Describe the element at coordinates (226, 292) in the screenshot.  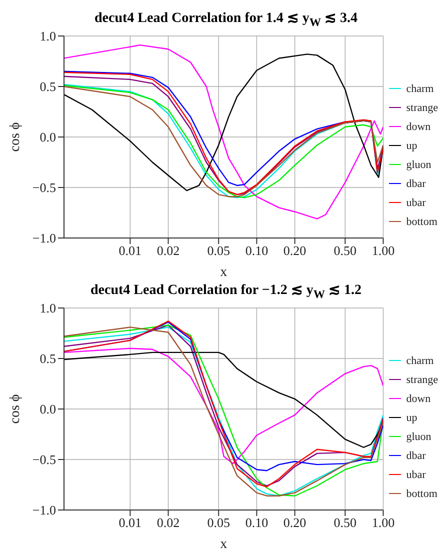
I see `chart-title: decut4 Lead Correlation for −1.2 ≲ y$_{W}$ ≲ 1.2` at that location.